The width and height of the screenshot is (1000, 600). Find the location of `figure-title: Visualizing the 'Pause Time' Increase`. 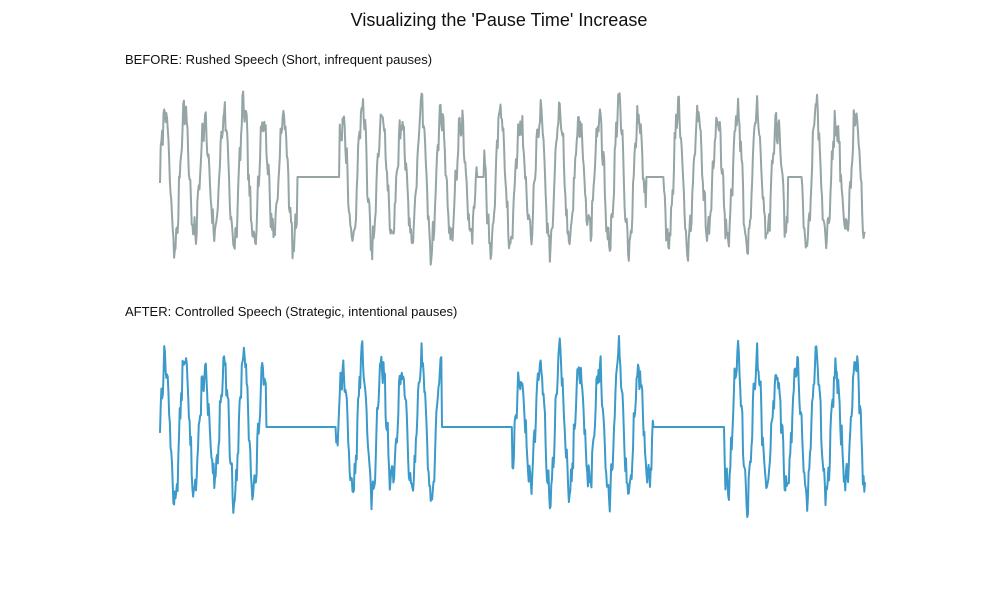

figure-title: Visualizing the 'Pause Time' Increase is located at coordinates (499, 20).